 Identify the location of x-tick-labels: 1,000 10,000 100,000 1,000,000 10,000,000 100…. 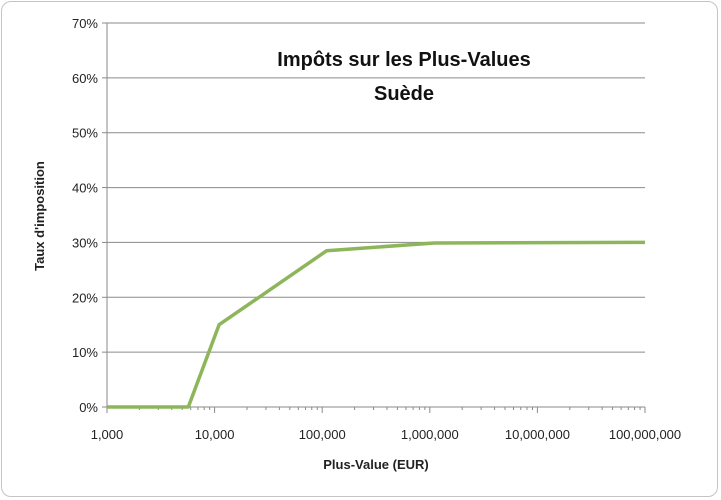
(386, 434).